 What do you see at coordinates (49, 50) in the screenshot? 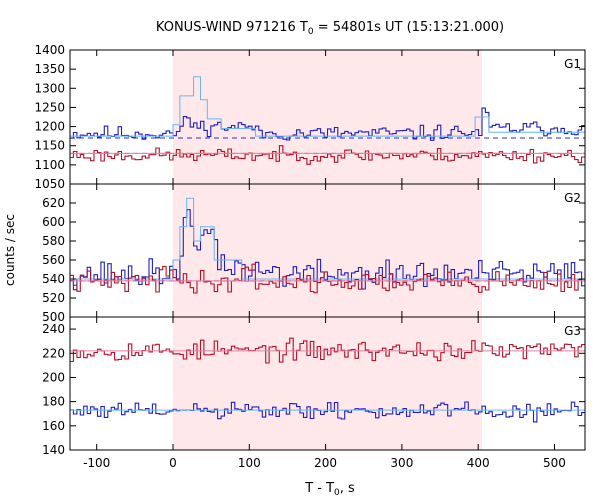
I see `y-tick-label: 1400` at bounding box center [49, 50].